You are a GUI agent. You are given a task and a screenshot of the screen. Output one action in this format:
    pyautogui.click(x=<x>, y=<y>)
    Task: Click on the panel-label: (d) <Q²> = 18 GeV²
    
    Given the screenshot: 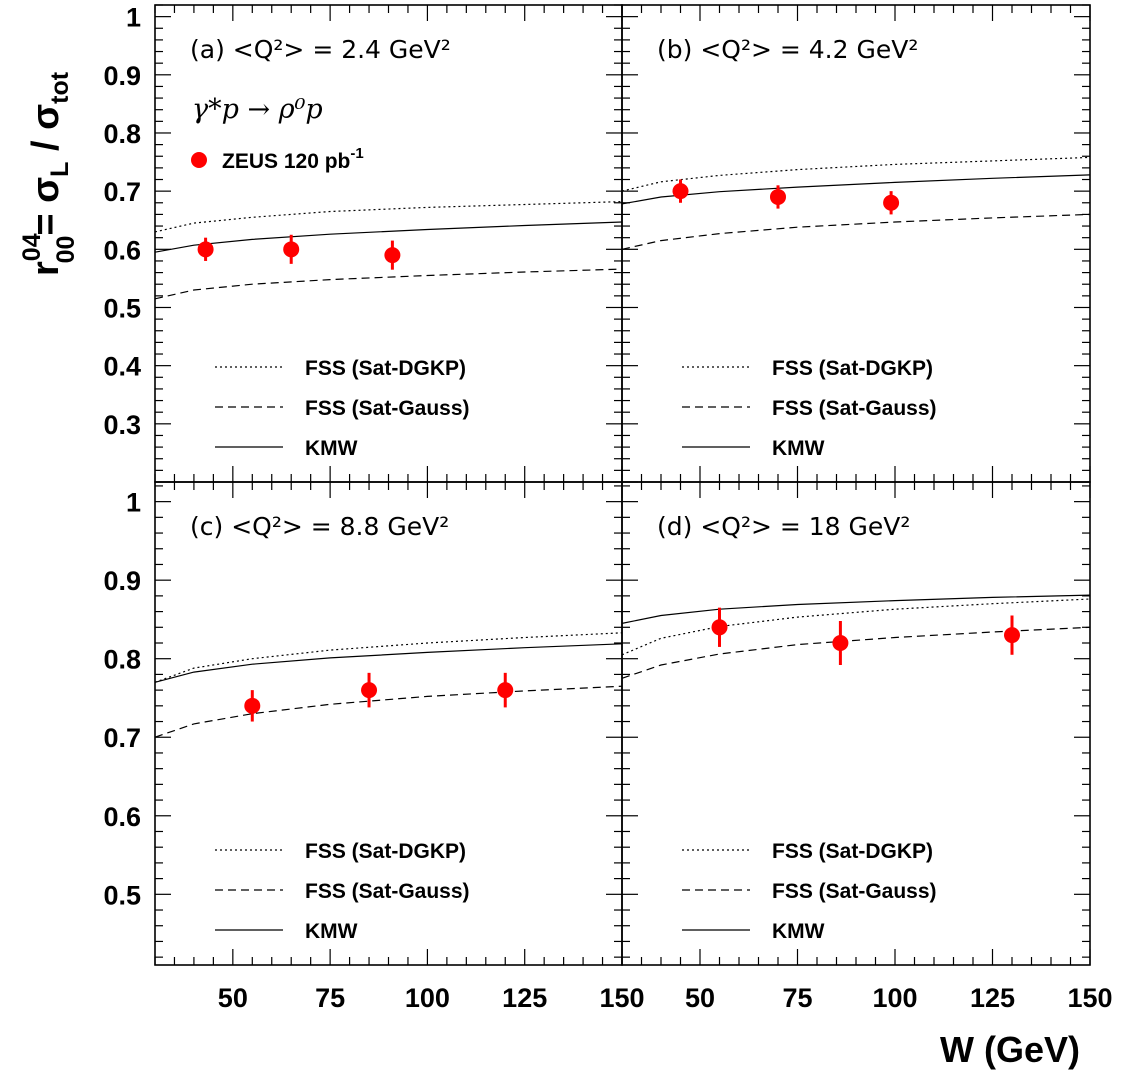 What is the action you would take?
    pyautogui.click(x=783, y=526)
    